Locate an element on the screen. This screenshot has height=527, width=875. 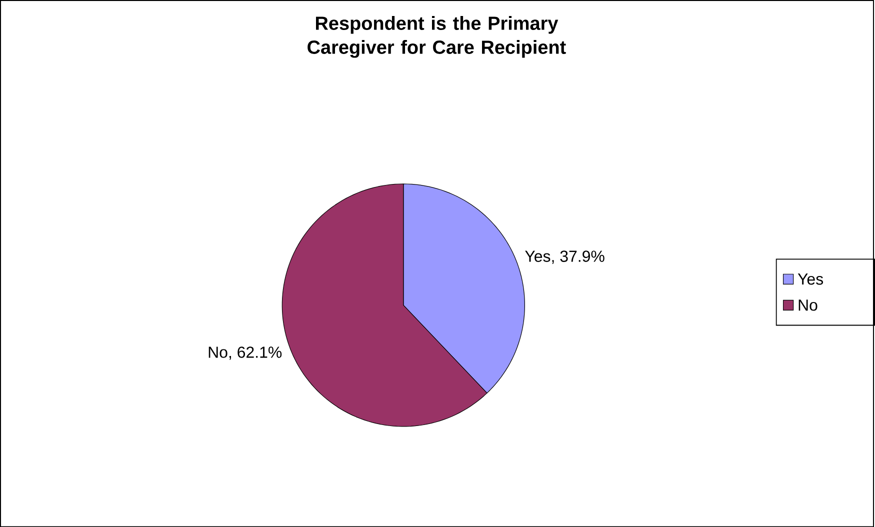
legend-label: Yes is located at coordinates (811, 279).